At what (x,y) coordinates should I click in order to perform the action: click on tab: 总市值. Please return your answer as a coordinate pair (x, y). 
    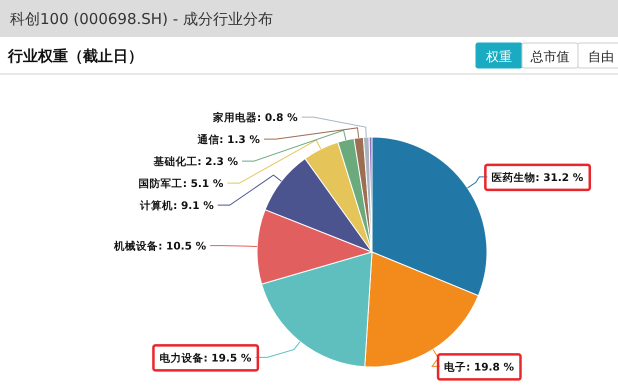
    Looking at the image, I should click on (550, 55).